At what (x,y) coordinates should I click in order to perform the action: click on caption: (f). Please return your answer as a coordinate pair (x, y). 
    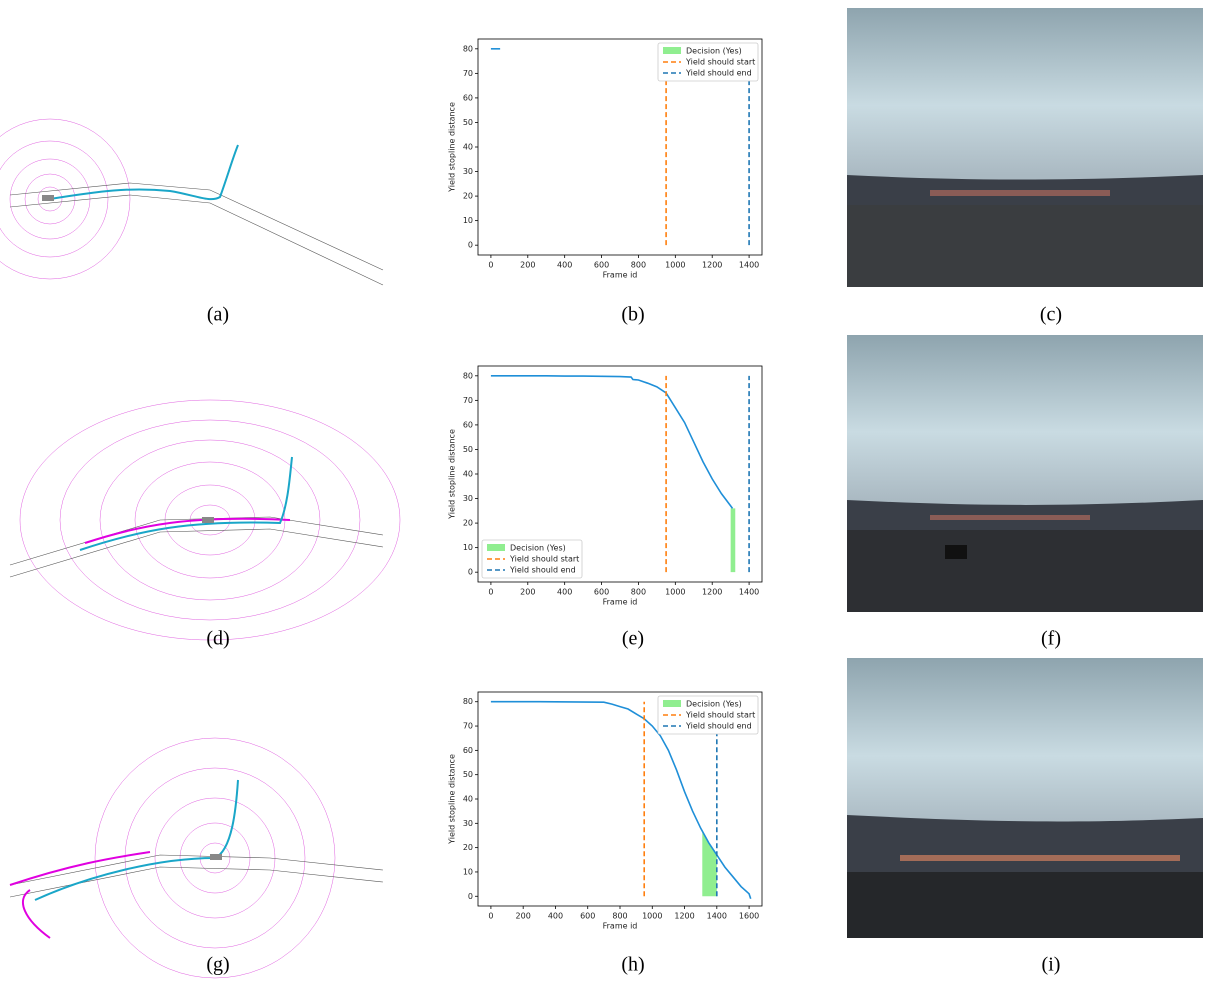
    Looking at the image, I should click on (1051, 639).